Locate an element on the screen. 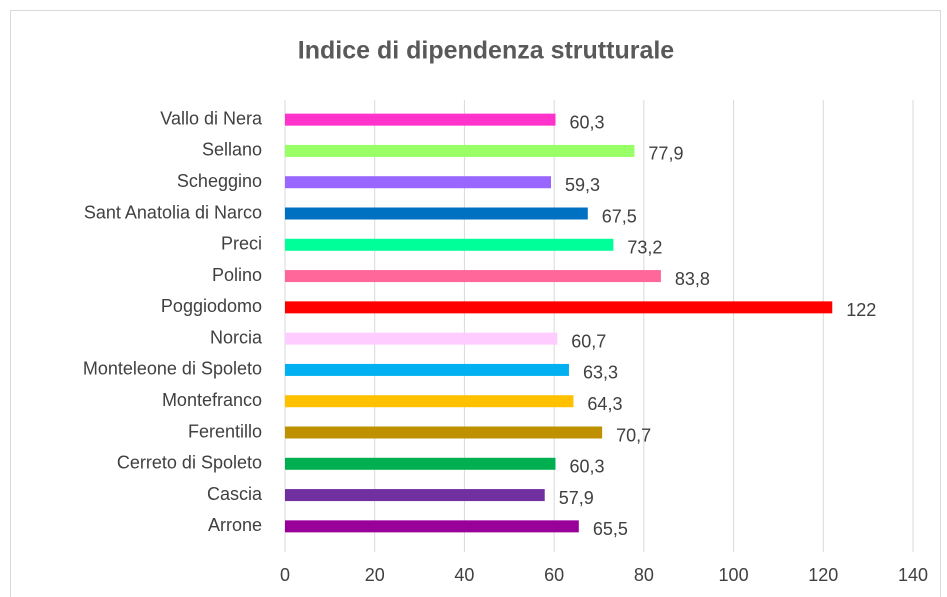 The width and height of the screenshot is (947, 597). x-tick-label: 120 is located at coordinates (823, 575).